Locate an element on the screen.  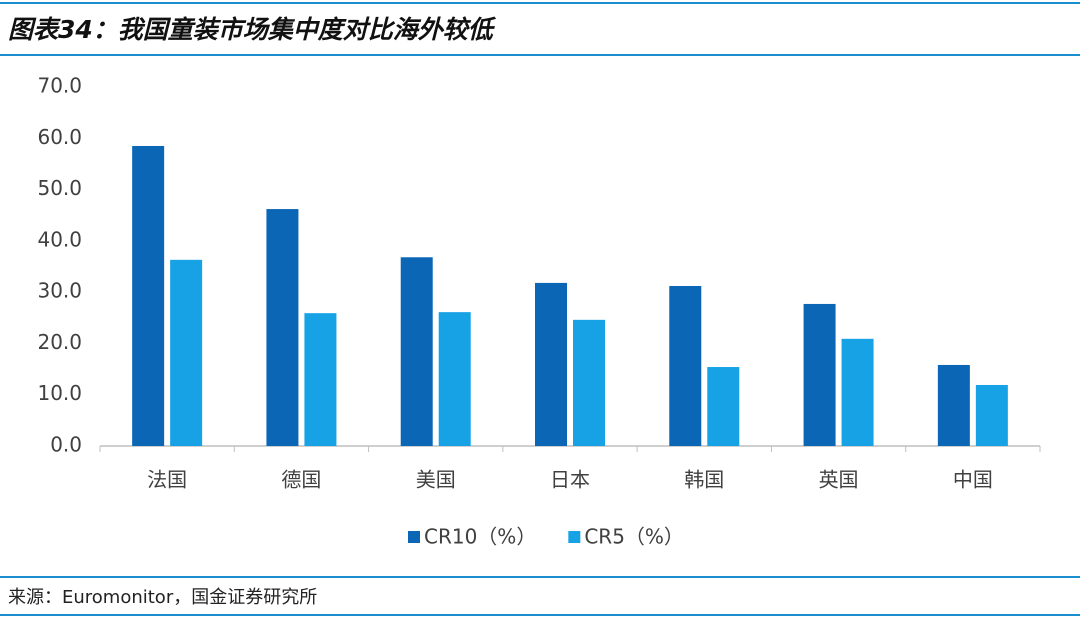
y-tick-label: 20.0 is located at coordinates (59, 342).